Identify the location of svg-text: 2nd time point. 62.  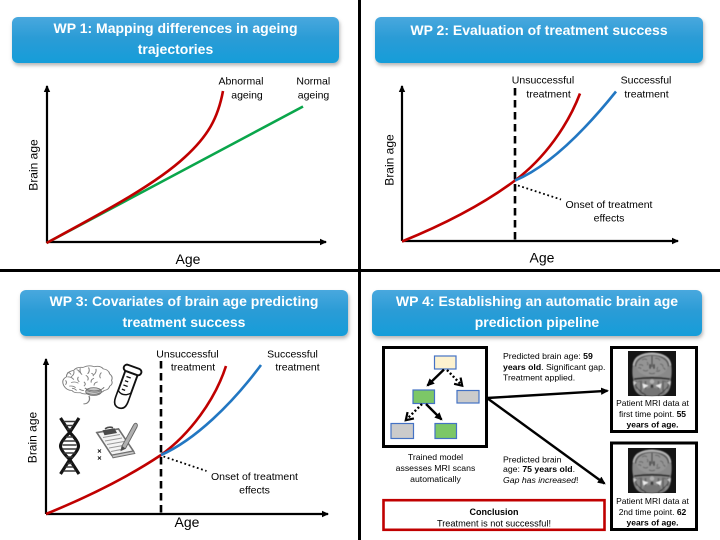
(653, 512).